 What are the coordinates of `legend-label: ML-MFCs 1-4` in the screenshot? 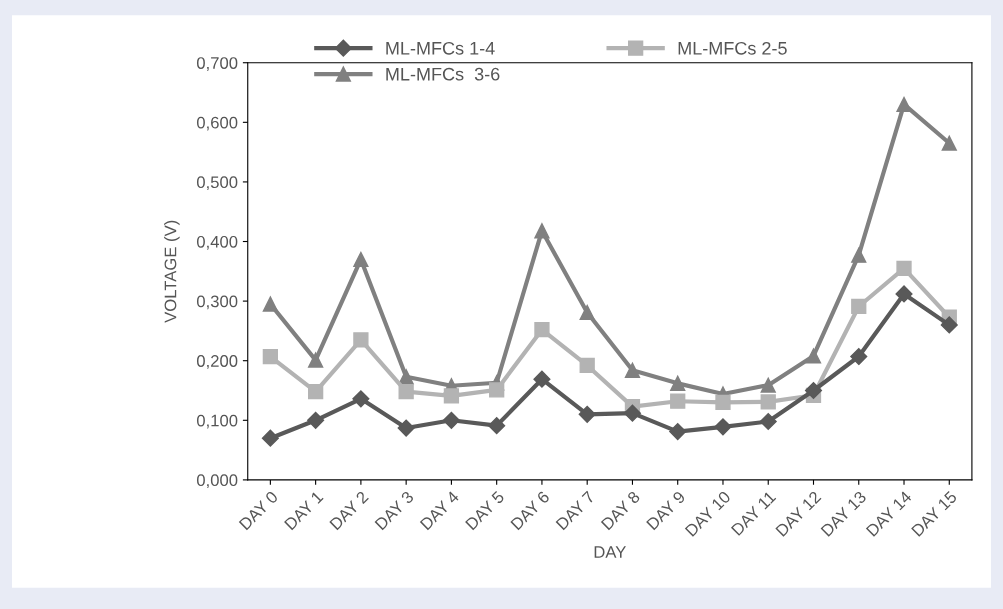 It's located at (440, 48).